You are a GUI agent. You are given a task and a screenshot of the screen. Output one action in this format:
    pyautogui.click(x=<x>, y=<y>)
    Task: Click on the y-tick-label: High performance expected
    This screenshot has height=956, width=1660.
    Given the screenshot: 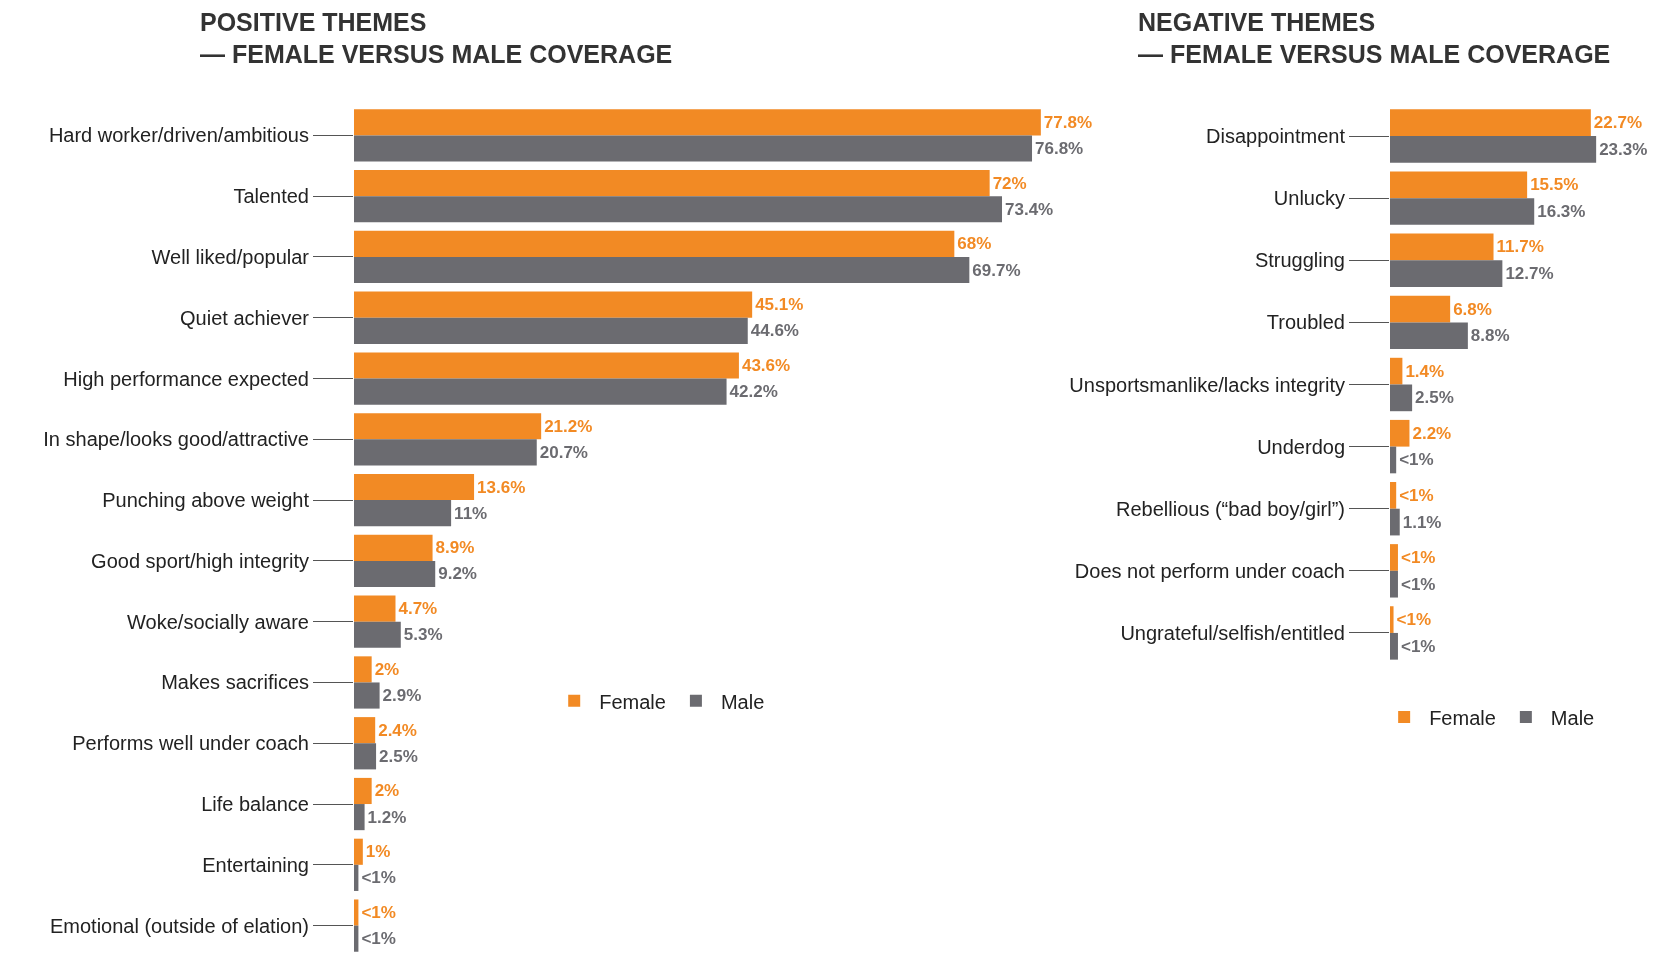 What is the action you would take?
    pyautogui.click(x=186, y=378)
    